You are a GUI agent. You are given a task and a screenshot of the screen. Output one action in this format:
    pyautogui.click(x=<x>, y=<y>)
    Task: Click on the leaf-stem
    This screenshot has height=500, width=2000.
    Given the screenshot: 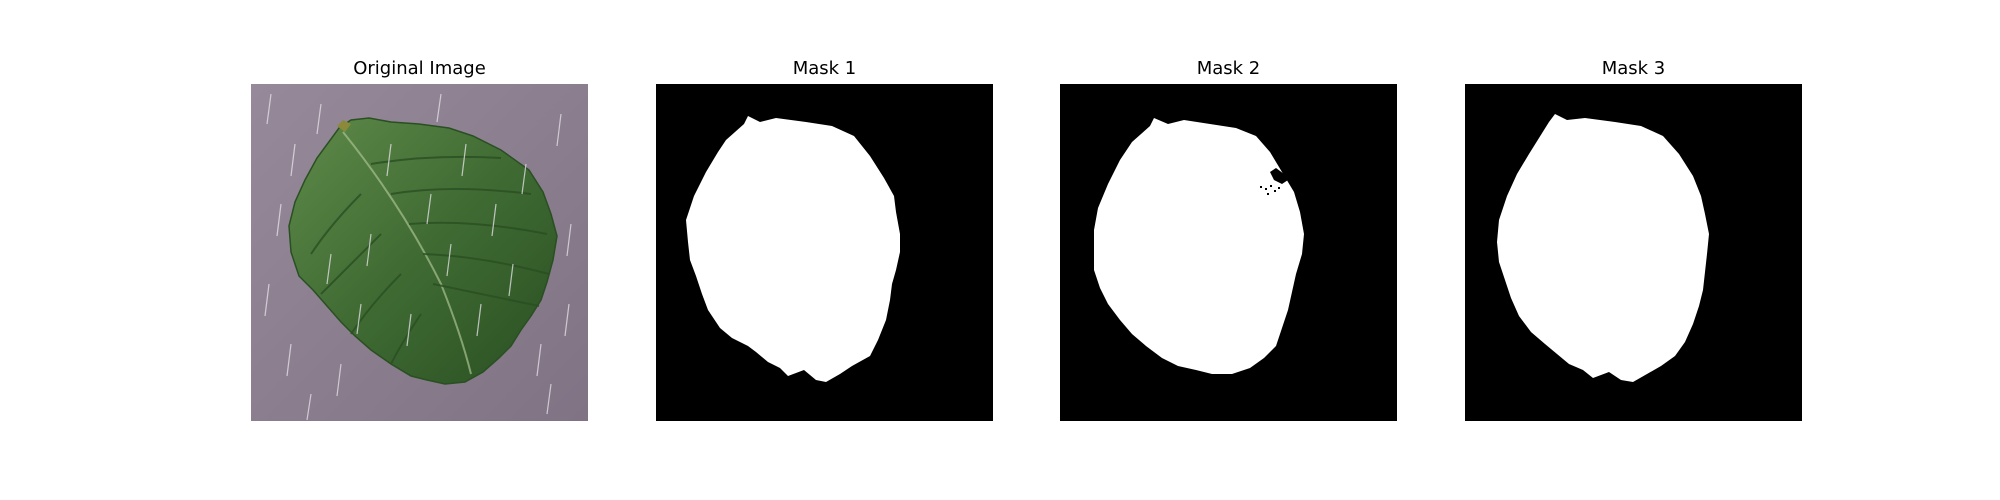 What is the action you would take?
    pyautogui.click(x=344, y=126)
    